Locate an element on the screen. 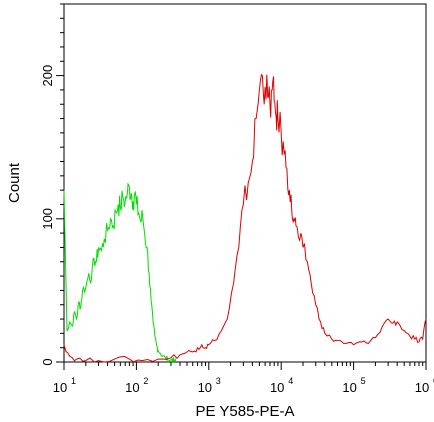  y-tick-label: 100 is located at coordinates (47, 219).